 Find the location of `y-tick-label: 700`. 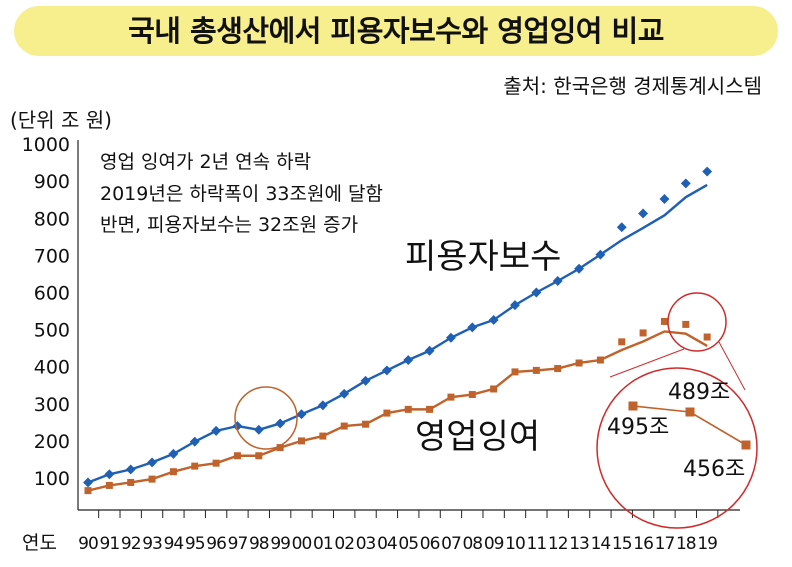

y-tick-label: 700 is located at coordinates (52, 256).